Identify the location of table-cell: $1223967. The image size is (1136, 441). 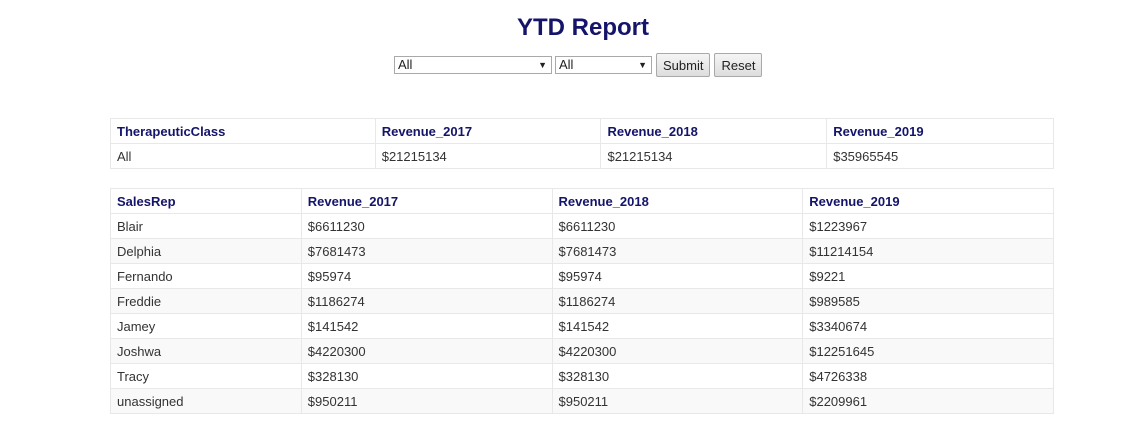
(928, 226).